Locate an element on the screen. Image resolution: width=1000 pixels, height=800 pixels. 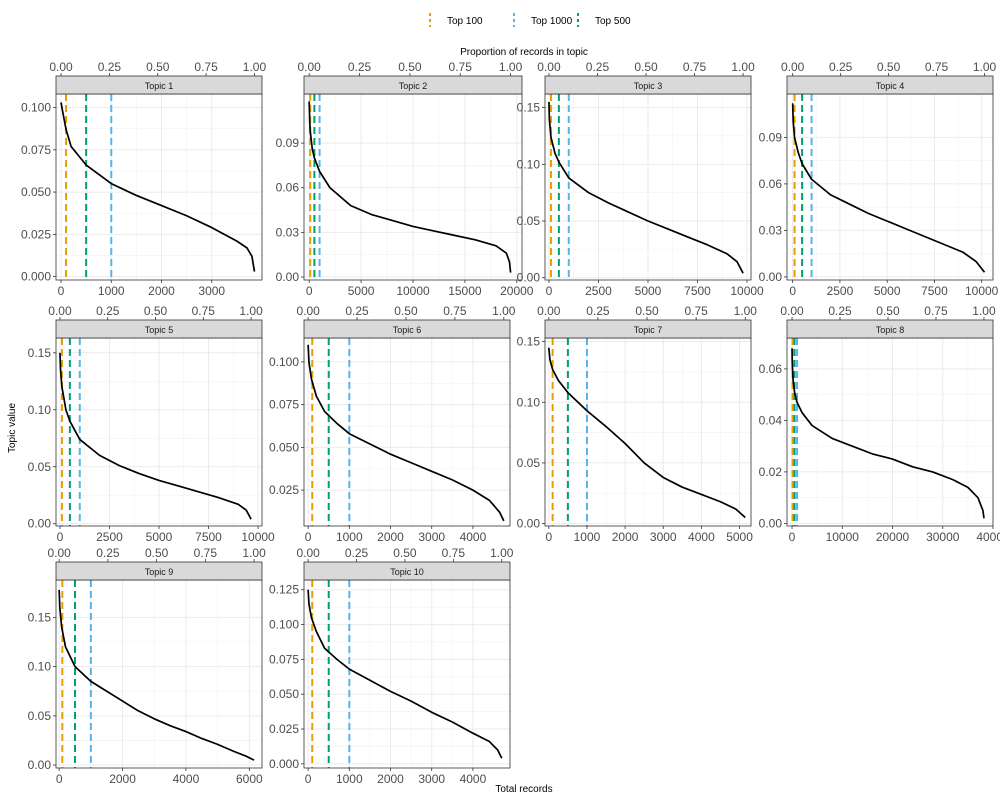
y-tick-label: 0.04 is located at coordinates (771, 420).